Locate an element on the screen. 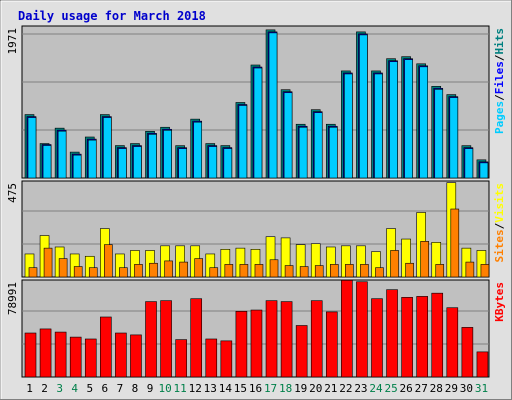  legend-item-visits: Visits is located at coordinates (499, 203).